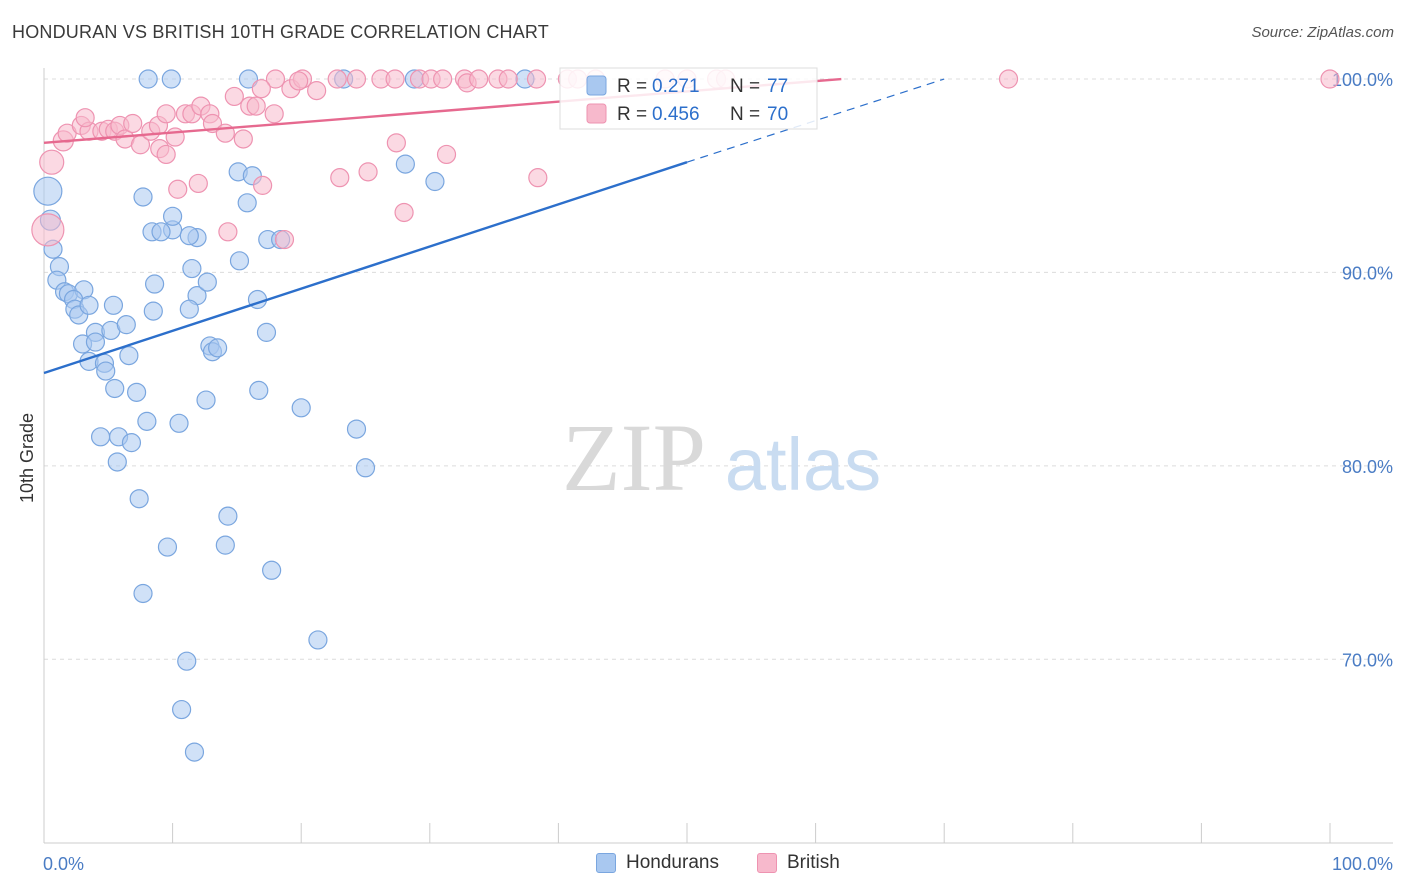  Describe the element at coordinates (1362, 80) in the screenshot. I see `y-tick-label: 100.0%` at that location.